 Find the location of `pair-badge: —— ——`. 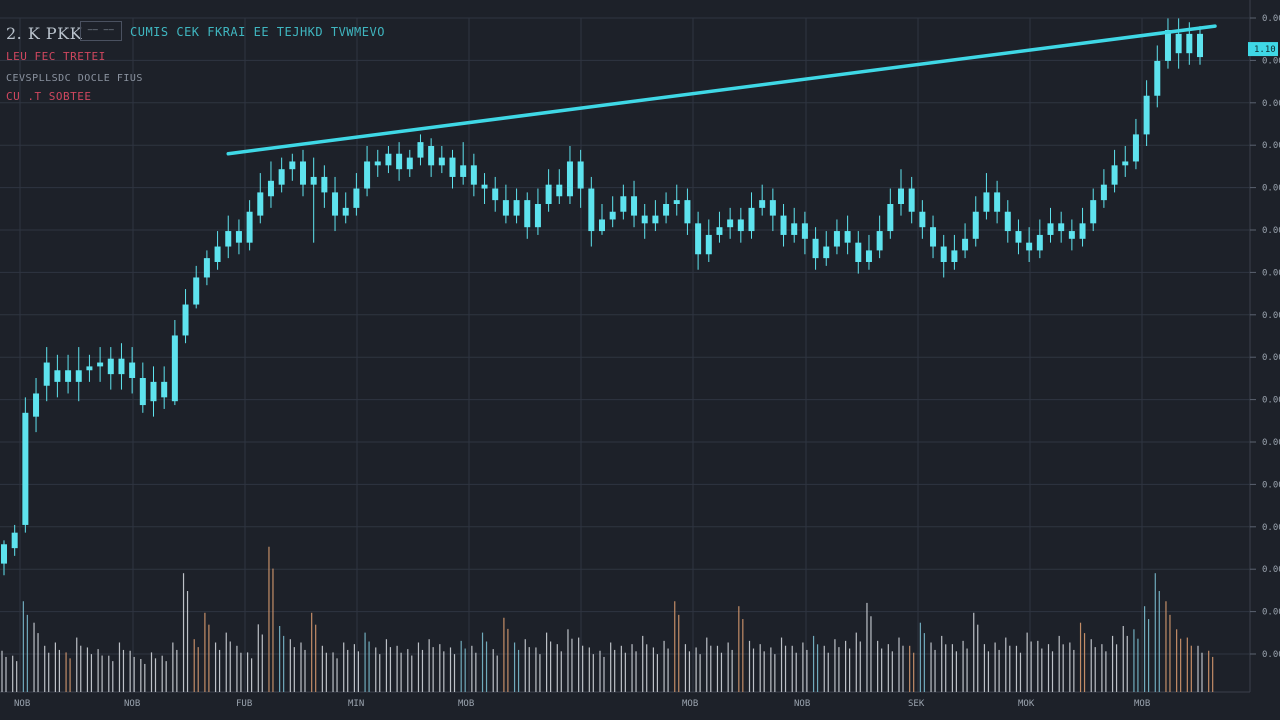

pair-badge: —— —— is located at coordinates (101, 31).